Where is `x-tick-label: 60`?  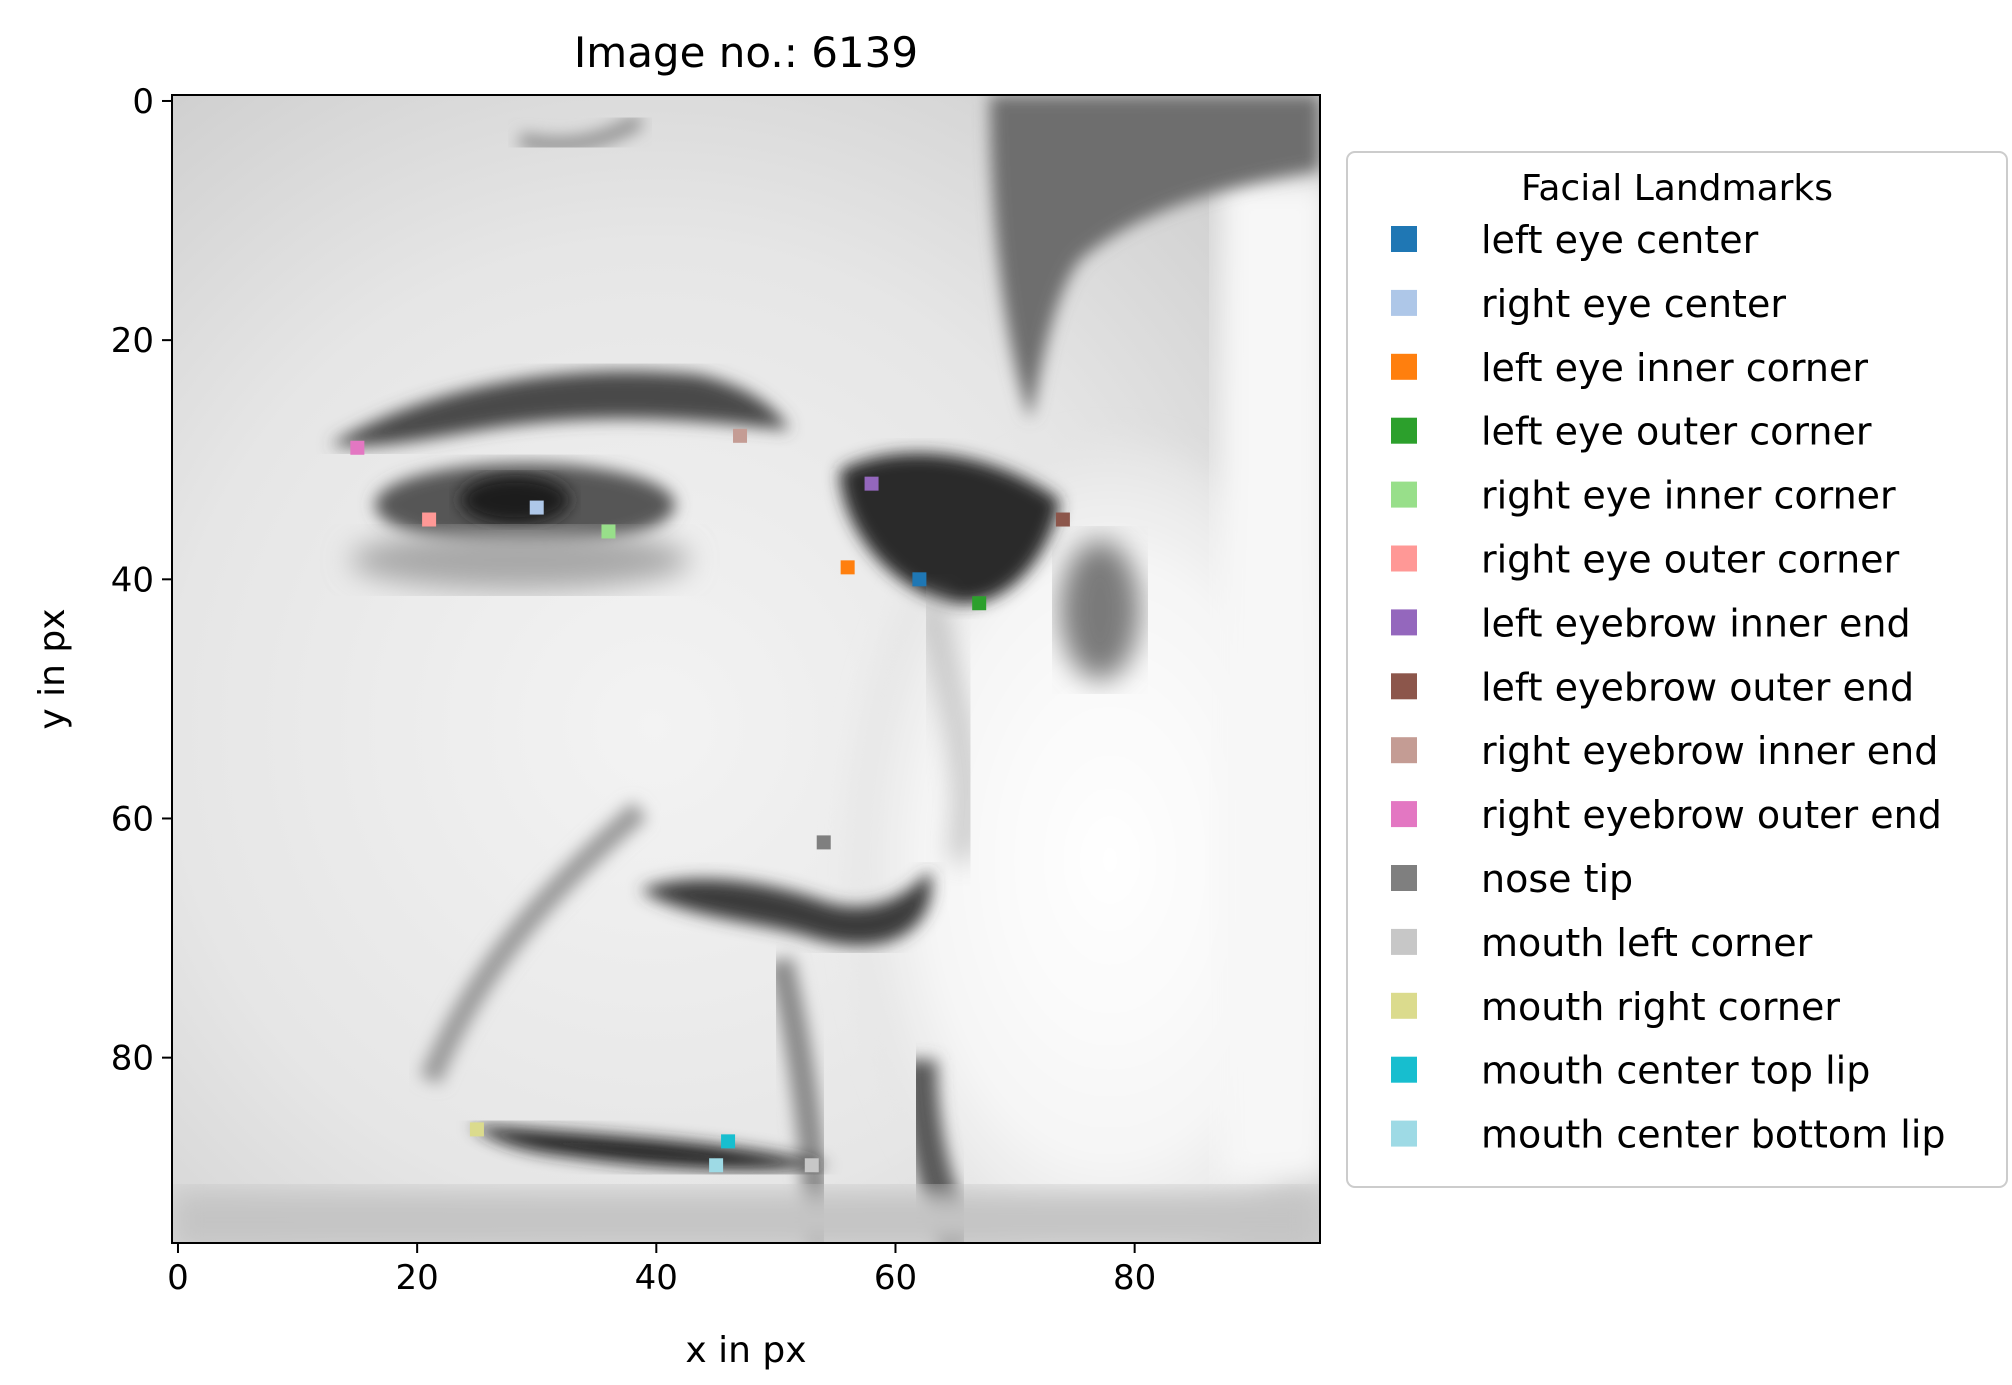
x-tick-label: 60 is located at coordinates (895, 1278).